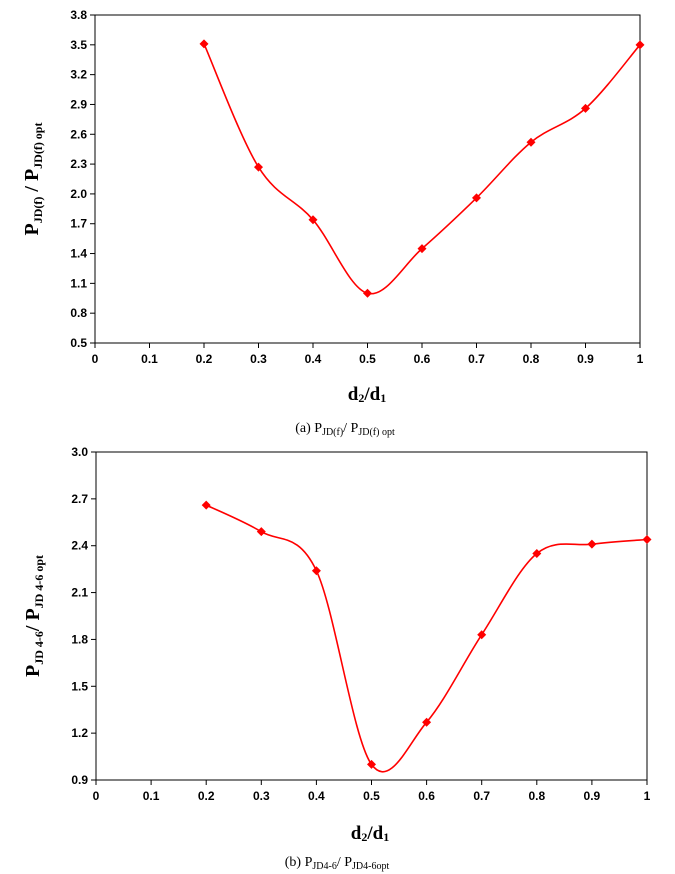  I want to click on chart-a-y-axis: 0.5 0.8 1.1 1.4 1.7 2.0 2.3 2.6 2.9 3.2 3.5 3.8, so click(82, 179).